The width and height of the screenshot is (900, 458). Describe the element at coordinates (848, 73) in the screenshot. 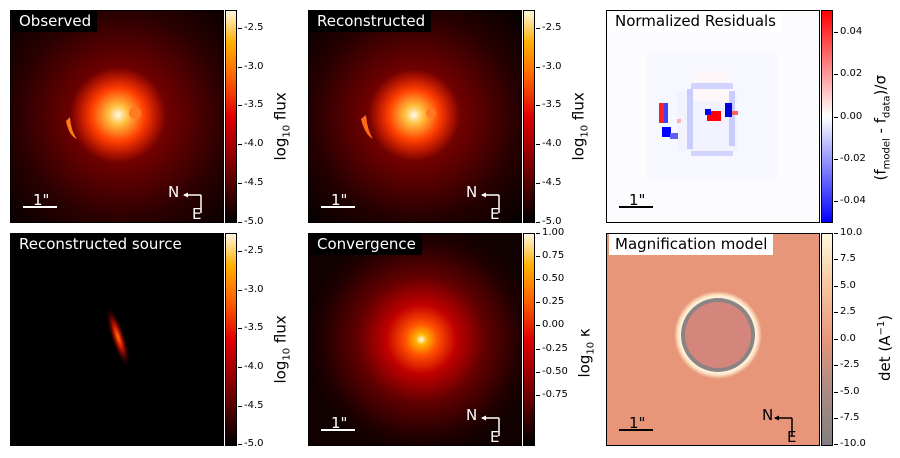

I see `tick-label: 0.02` at that location.